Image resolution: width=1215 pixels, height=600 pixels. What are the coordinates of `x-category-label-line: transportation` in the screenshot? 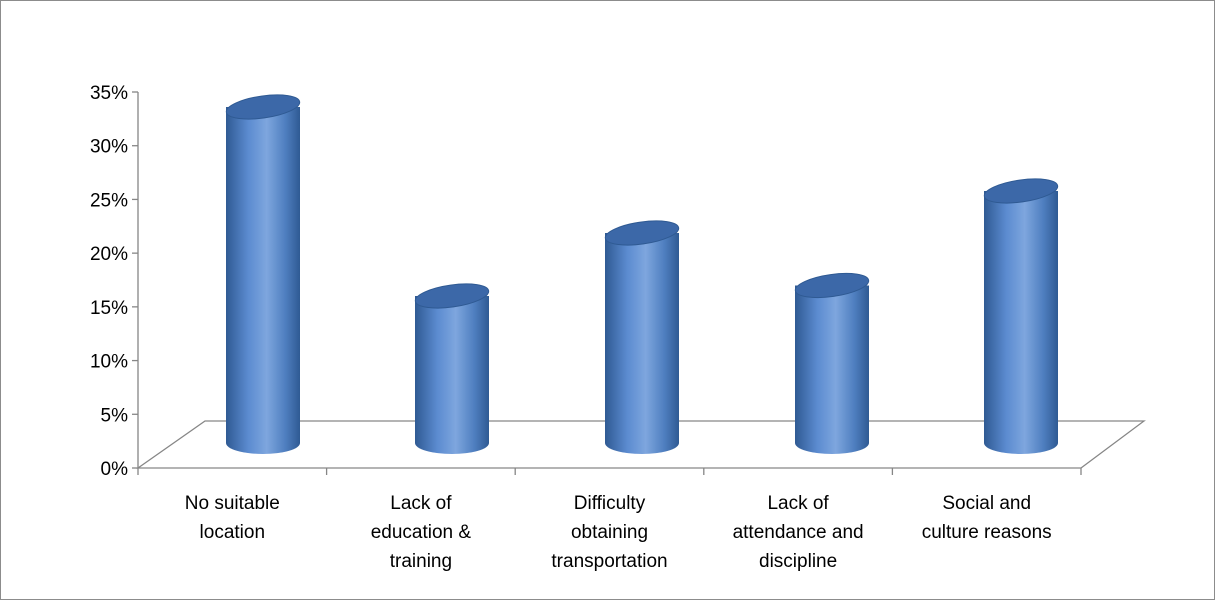 It's located at (609, 561).